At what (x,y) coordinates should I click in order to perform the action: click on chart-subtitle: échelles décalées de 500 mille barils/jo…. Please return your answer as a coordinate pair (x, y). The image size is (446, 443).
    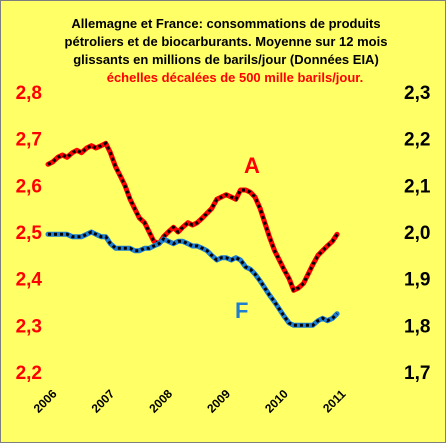
    Looking at the image, I should click on (235, 77).